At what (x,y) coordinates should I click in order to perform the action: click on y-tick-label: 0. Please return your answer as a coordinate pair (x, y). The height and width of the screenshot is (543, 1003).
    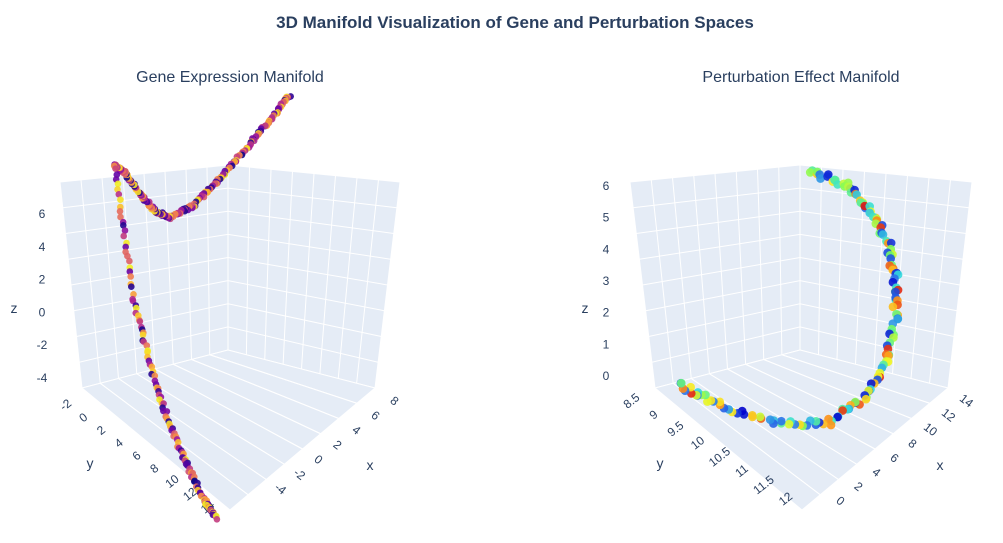
    Looking at the image, I should click on (83, 417).